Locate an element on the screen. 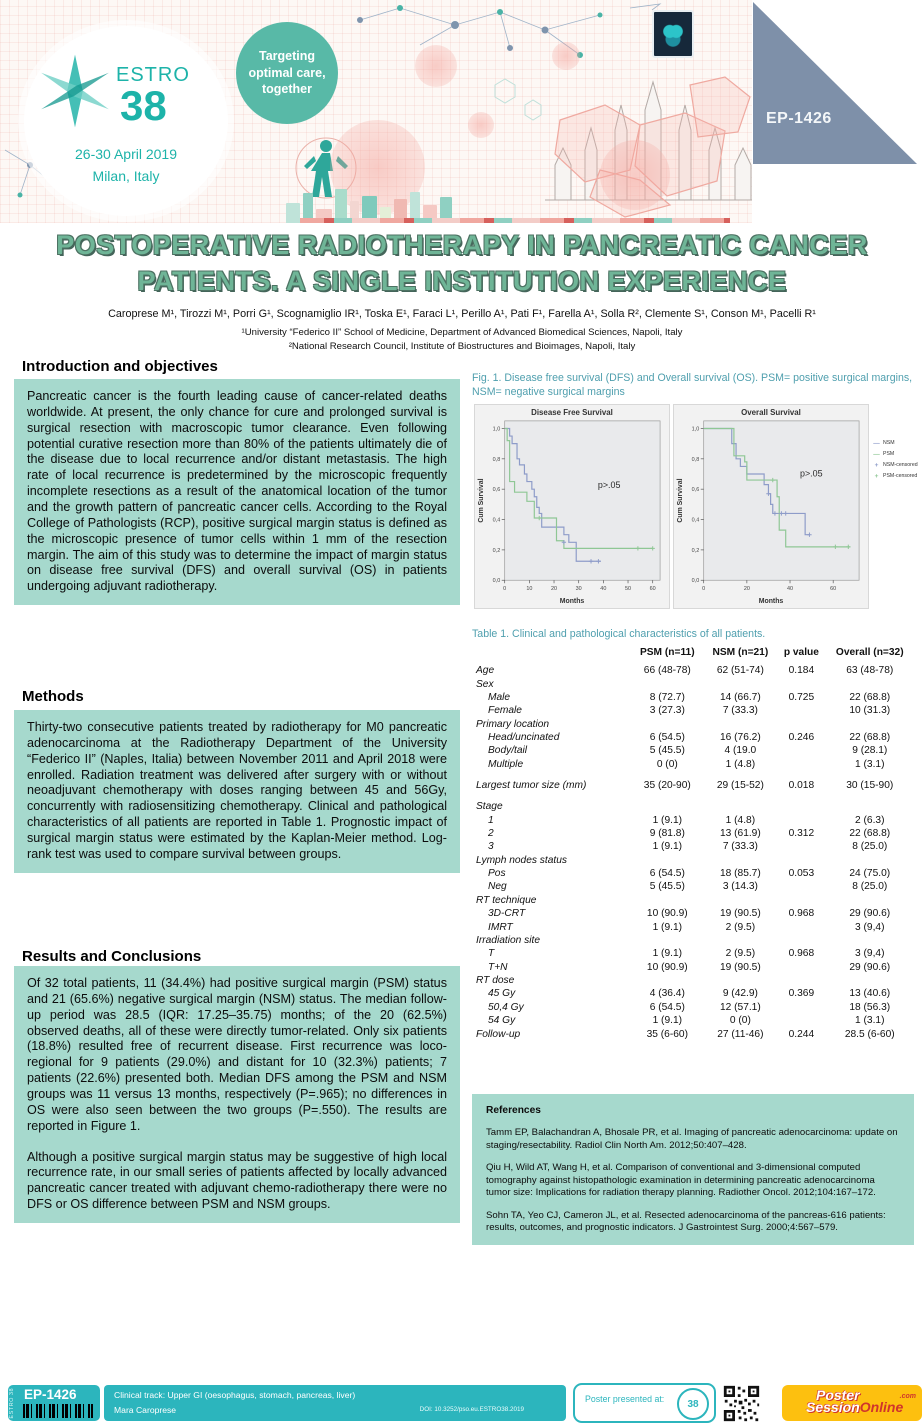 The width and height of the screenshot is (924, 1423). brand-tld: .com is located at coordinates (907, 1396).